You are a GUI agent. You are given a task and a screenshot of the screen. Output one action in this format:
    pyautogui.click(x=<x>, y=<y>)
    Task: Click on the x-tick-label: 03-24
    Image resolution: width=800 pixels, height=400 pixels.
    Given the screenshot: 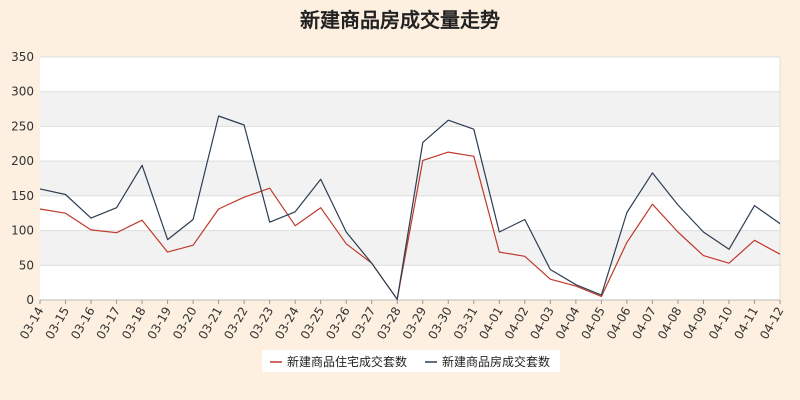 What is the action you would take?
    pyautogui.click(x=287, y=323)
    